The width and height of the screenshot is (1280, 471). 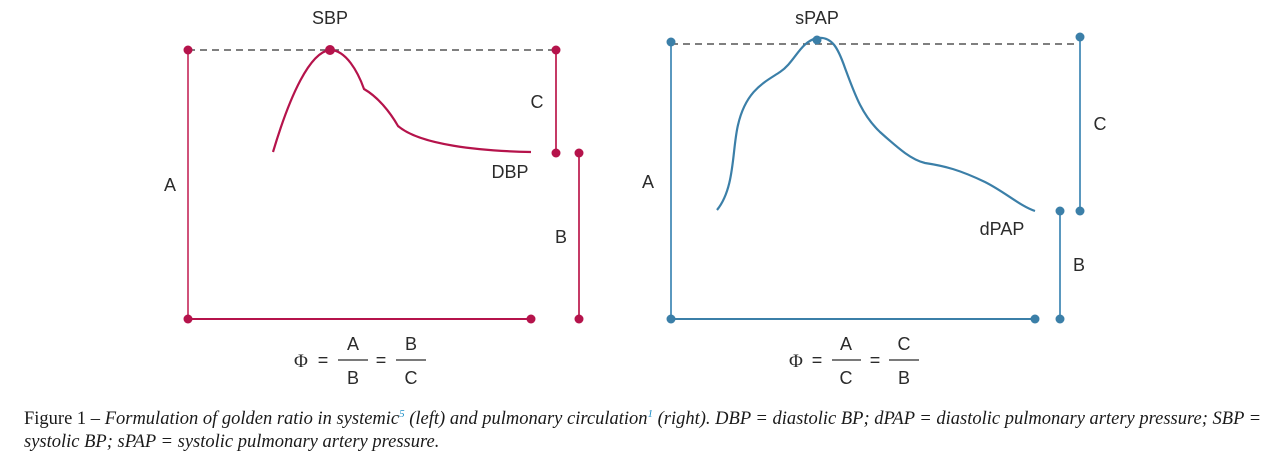 What do you see at coordinates (64, 419) in the screenshot?
I see `caption-label: Figure 1 –` at bounding box center [64, 419].